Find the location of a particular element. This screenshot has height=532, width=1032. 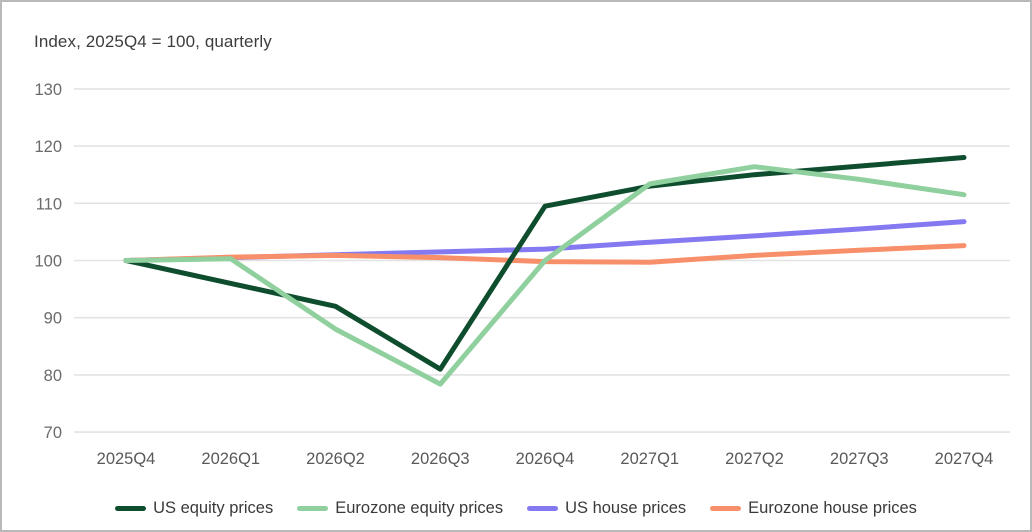

x-tick-label-2025q4: 2025Q4 is located at coordinates (126, 459).